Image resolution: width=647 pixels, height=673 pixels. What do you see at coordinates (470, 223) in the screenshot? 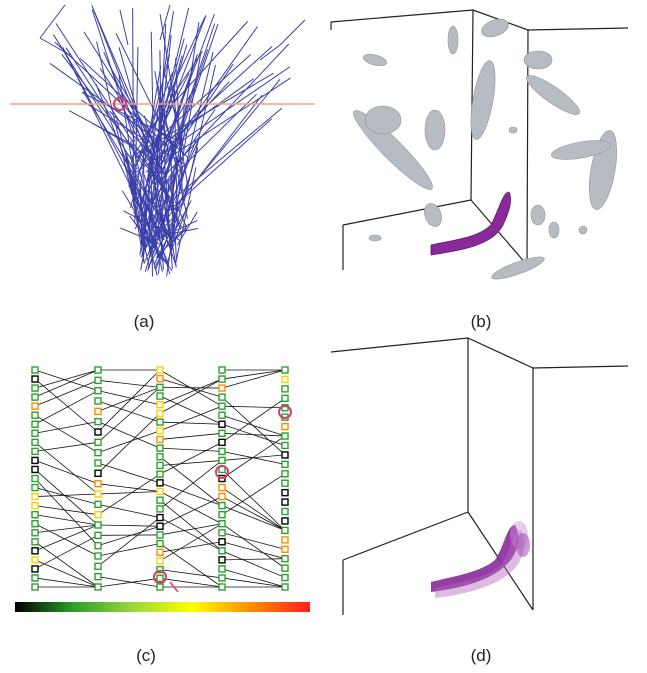
I see `purple-tracked-feature` at bounding box center [470, 223].